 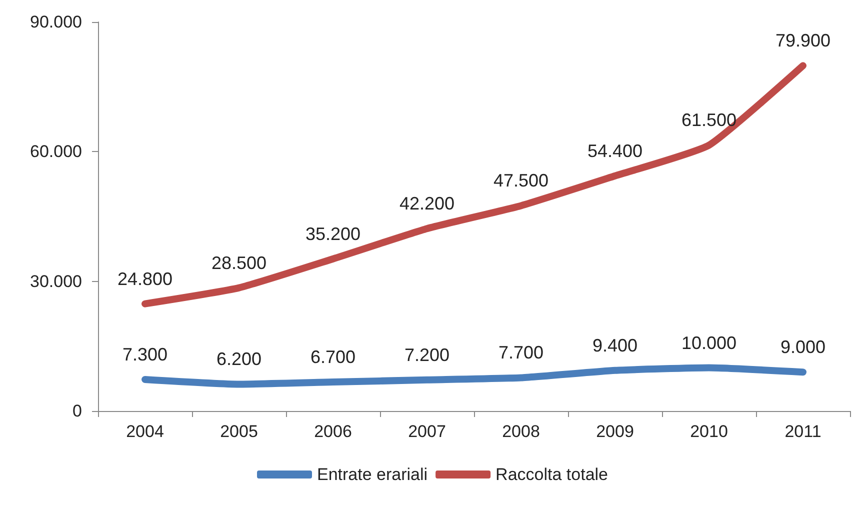 What do you see at coordinates (56, 22) in the screenshot?
I see `y-tick-label: 90.000` at bounding box center [56, 22].